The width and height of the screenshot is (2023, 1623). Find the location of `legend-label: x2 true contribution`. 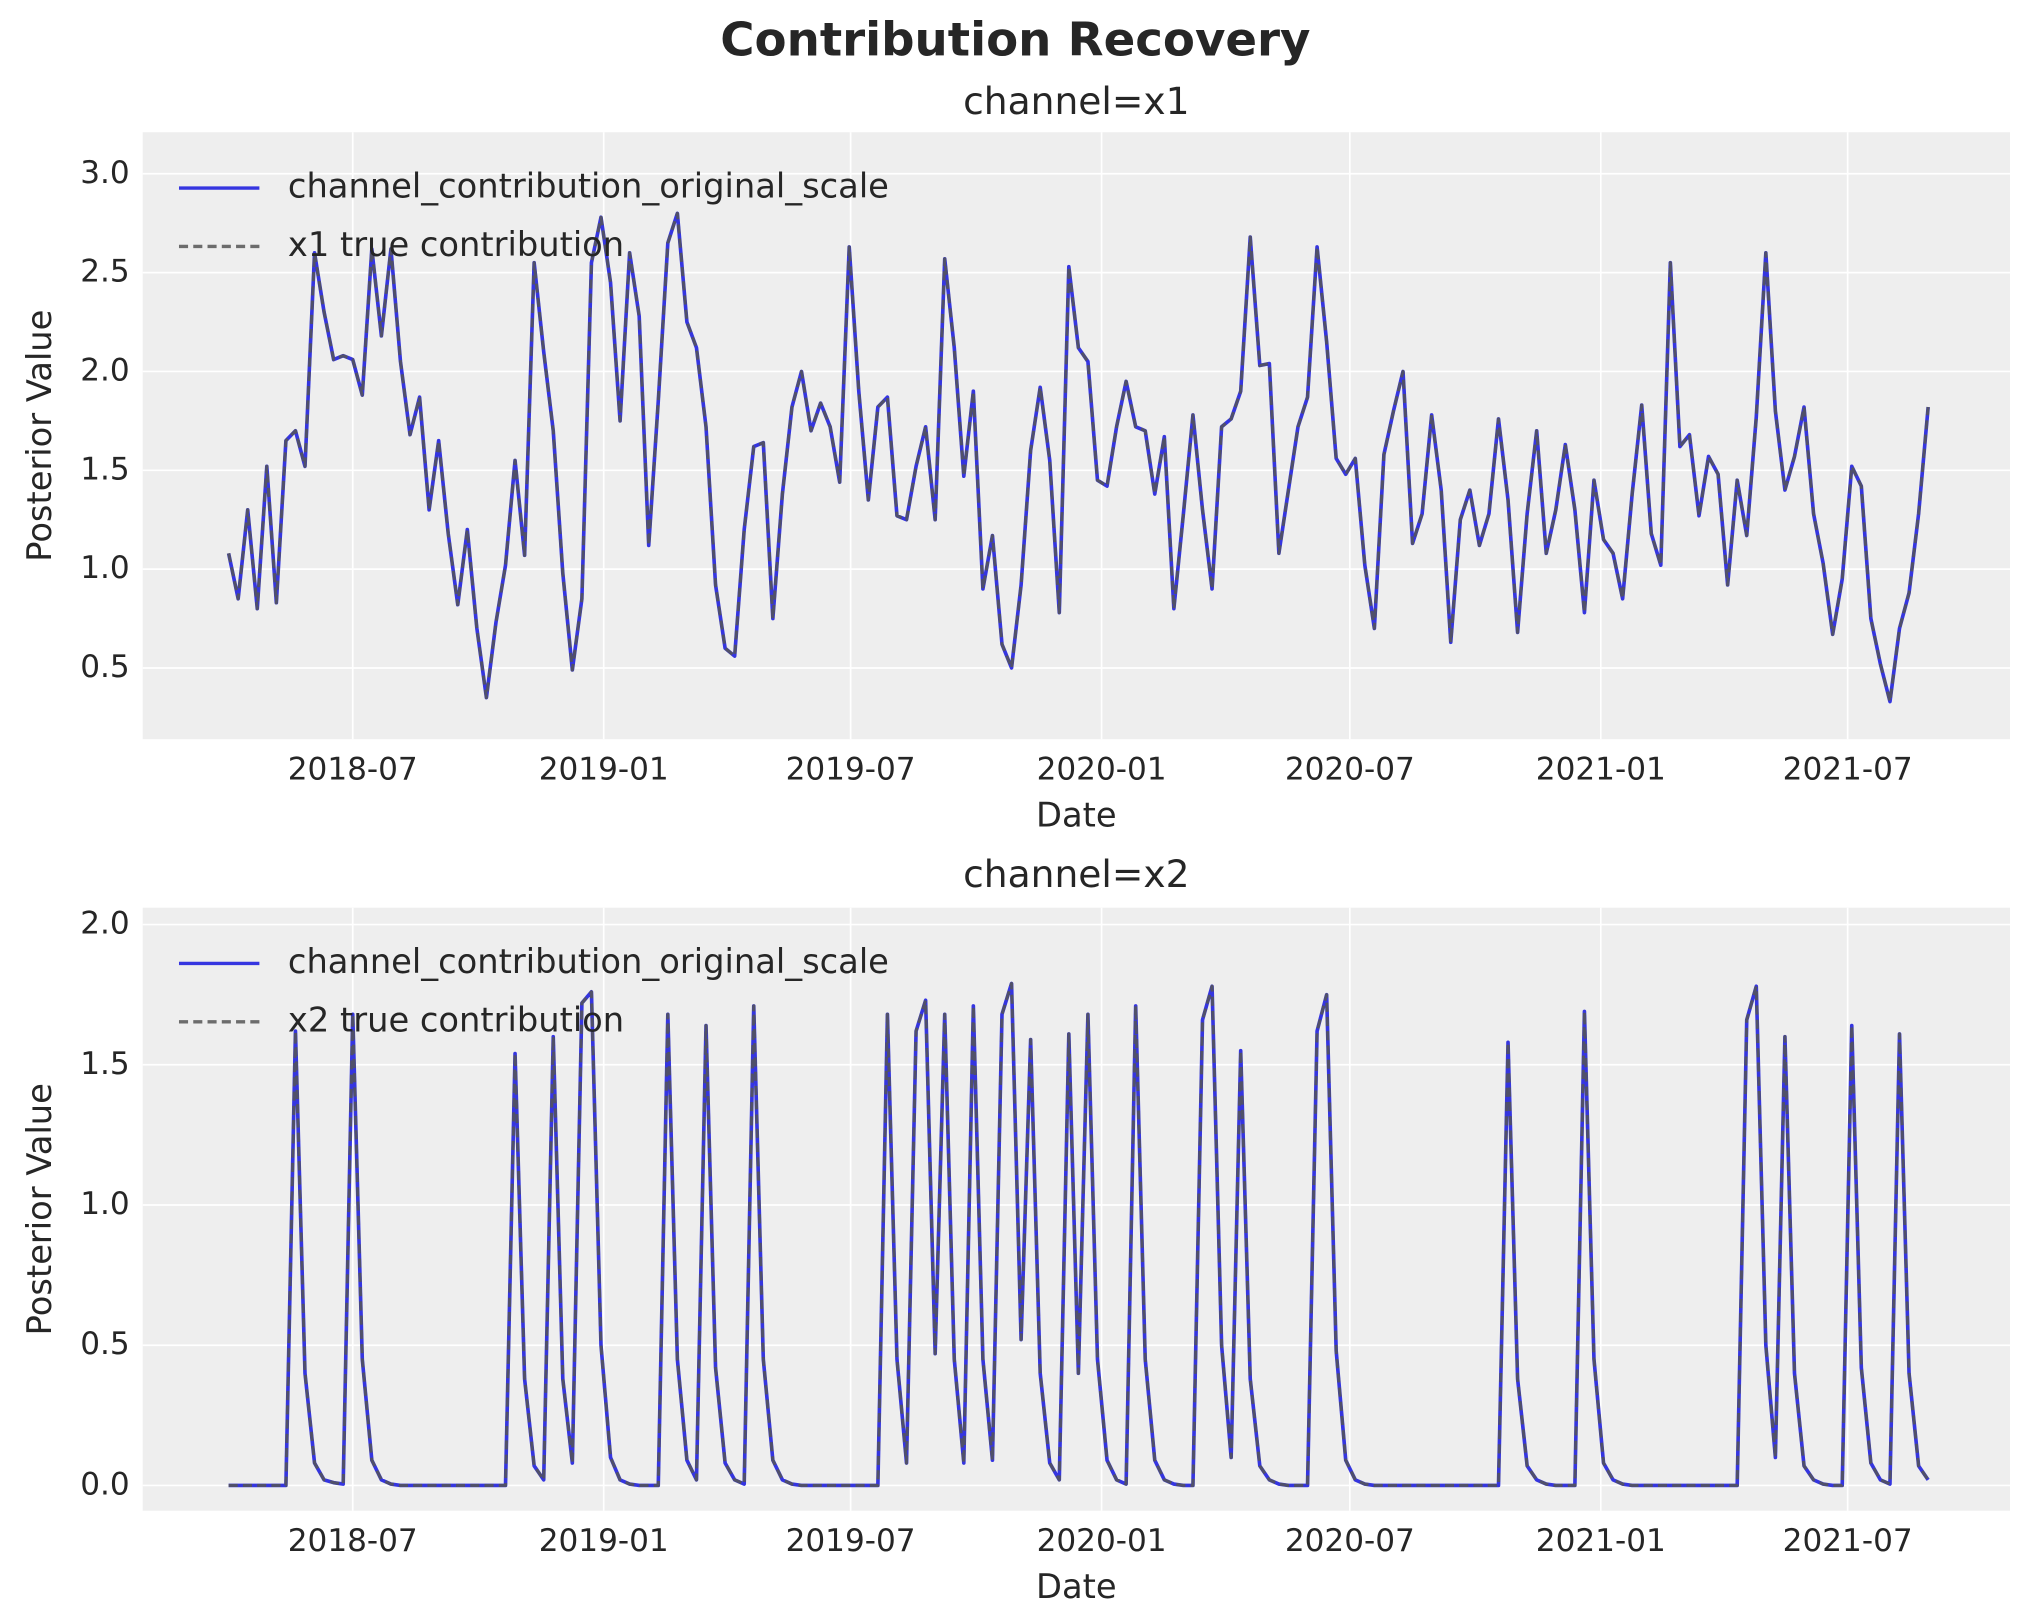

legend-label: x2 true contribution is located at coordinates (456, 1019).